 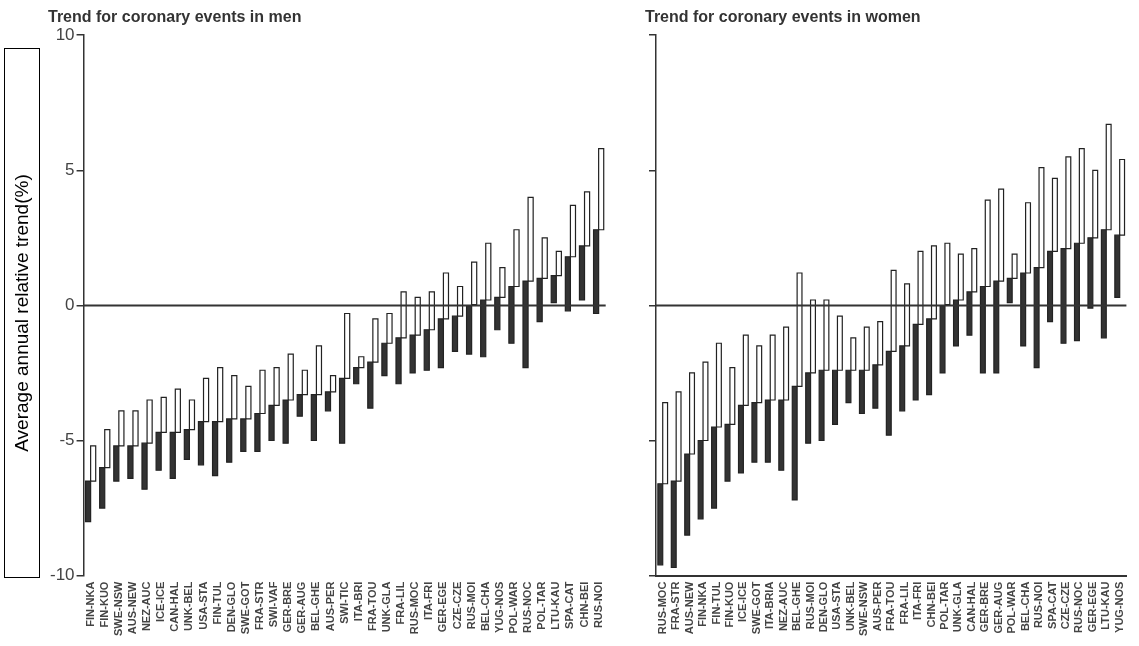 What do you see at coordinates (273, 604) in the screenshot?
I see `x-tick-label: SWI-VAF` at bounding box center [273, 604].